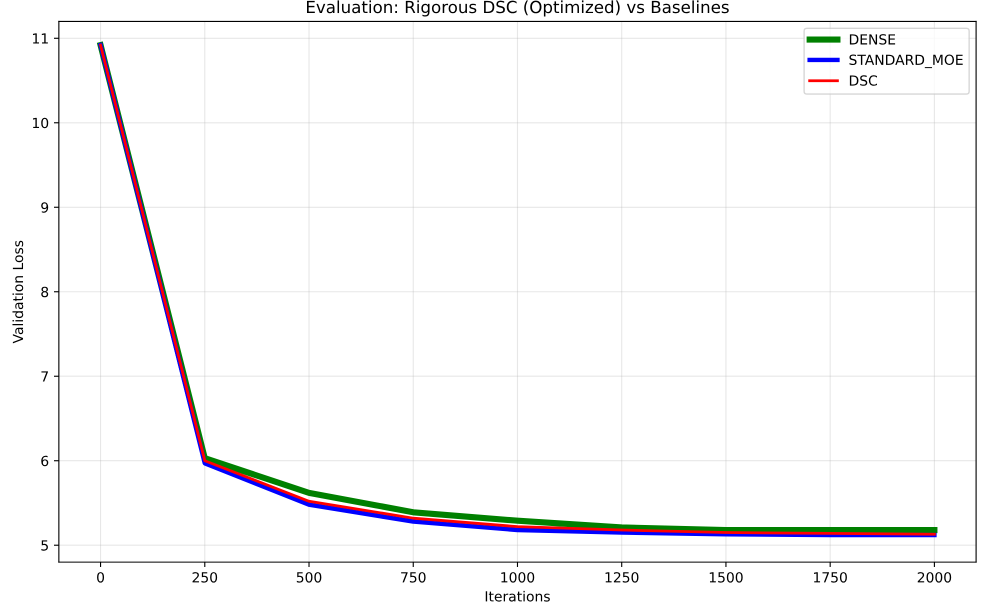 This screenshot has height=611, width=981. What do you see at coordinates (44, 292) in the screenshot?
I see `y-tick-label: 8` at bounding box center [44, 292].